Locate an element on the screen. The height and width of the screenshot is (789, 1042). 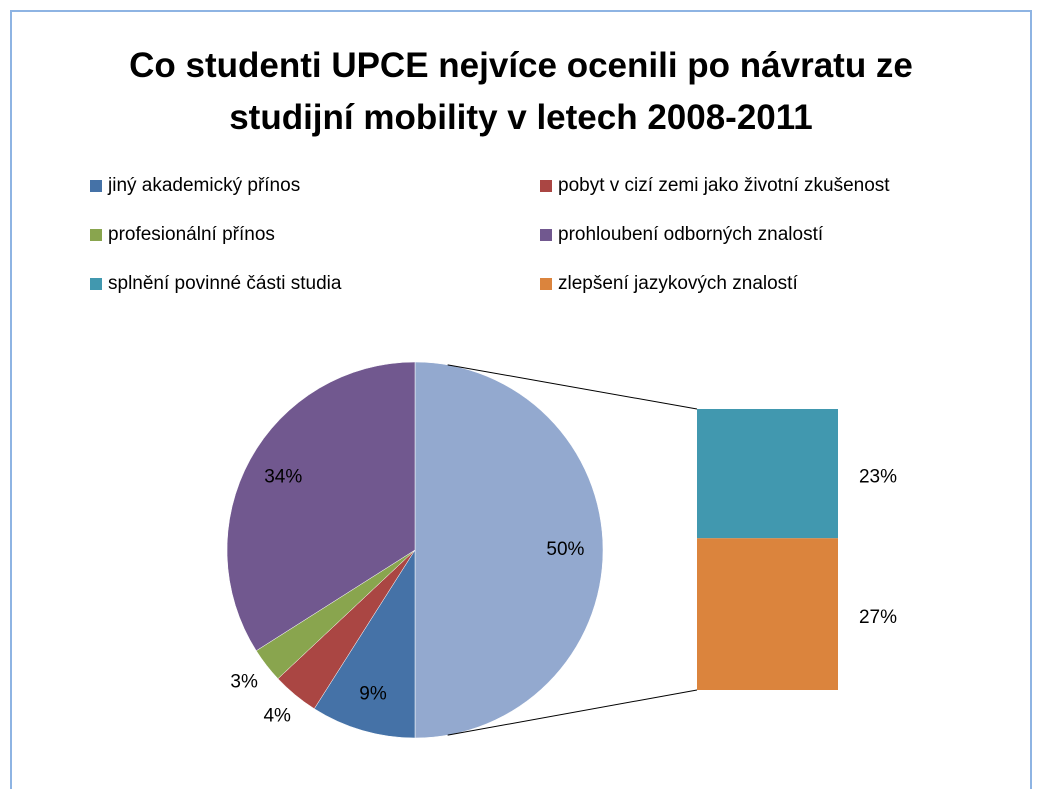
legend-label: prohloubení odborných znalostí is located at coordinates (691, 234).